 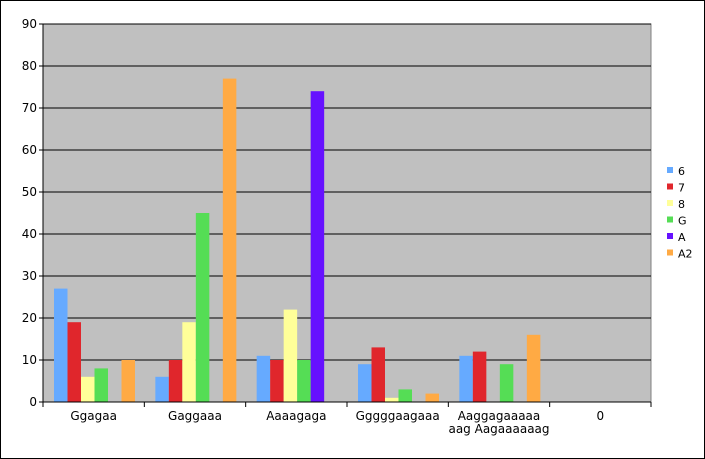 I want to click on x-tick-label: Ggagaa, so click(x=93, y=416).